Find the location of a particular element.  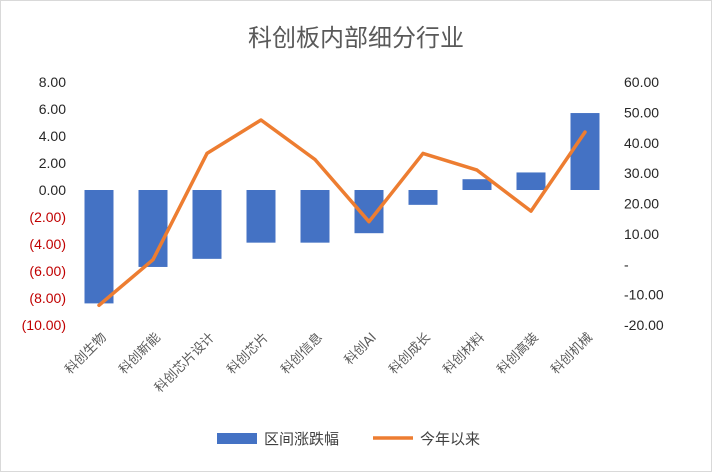

category-label: 科创高装 is located at coordinates (518, 354).